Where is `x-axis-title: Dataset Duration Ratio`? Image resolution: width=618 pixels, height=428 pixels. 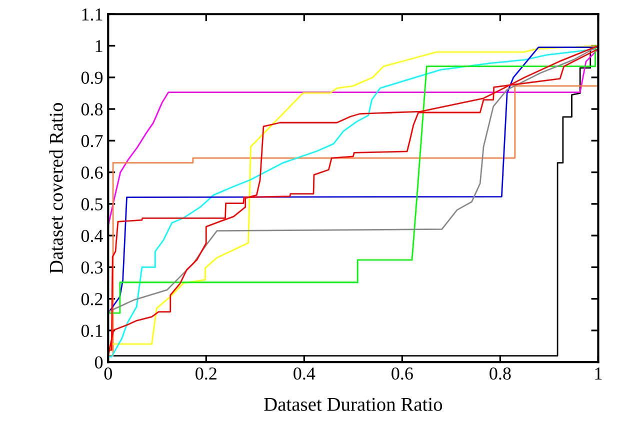
x-axis-title: Dataset Duration Ratio is located at coordinates (353, 404).